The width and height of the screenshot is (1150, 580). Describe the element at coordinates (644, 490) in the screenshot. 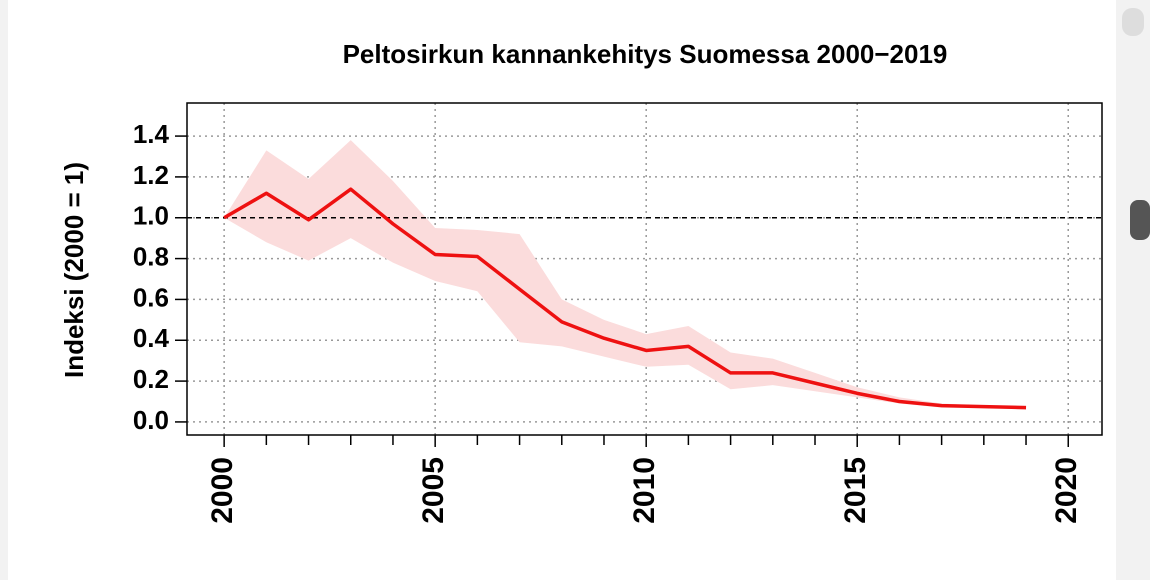

I see `x-tick-label: 2010` at that location.